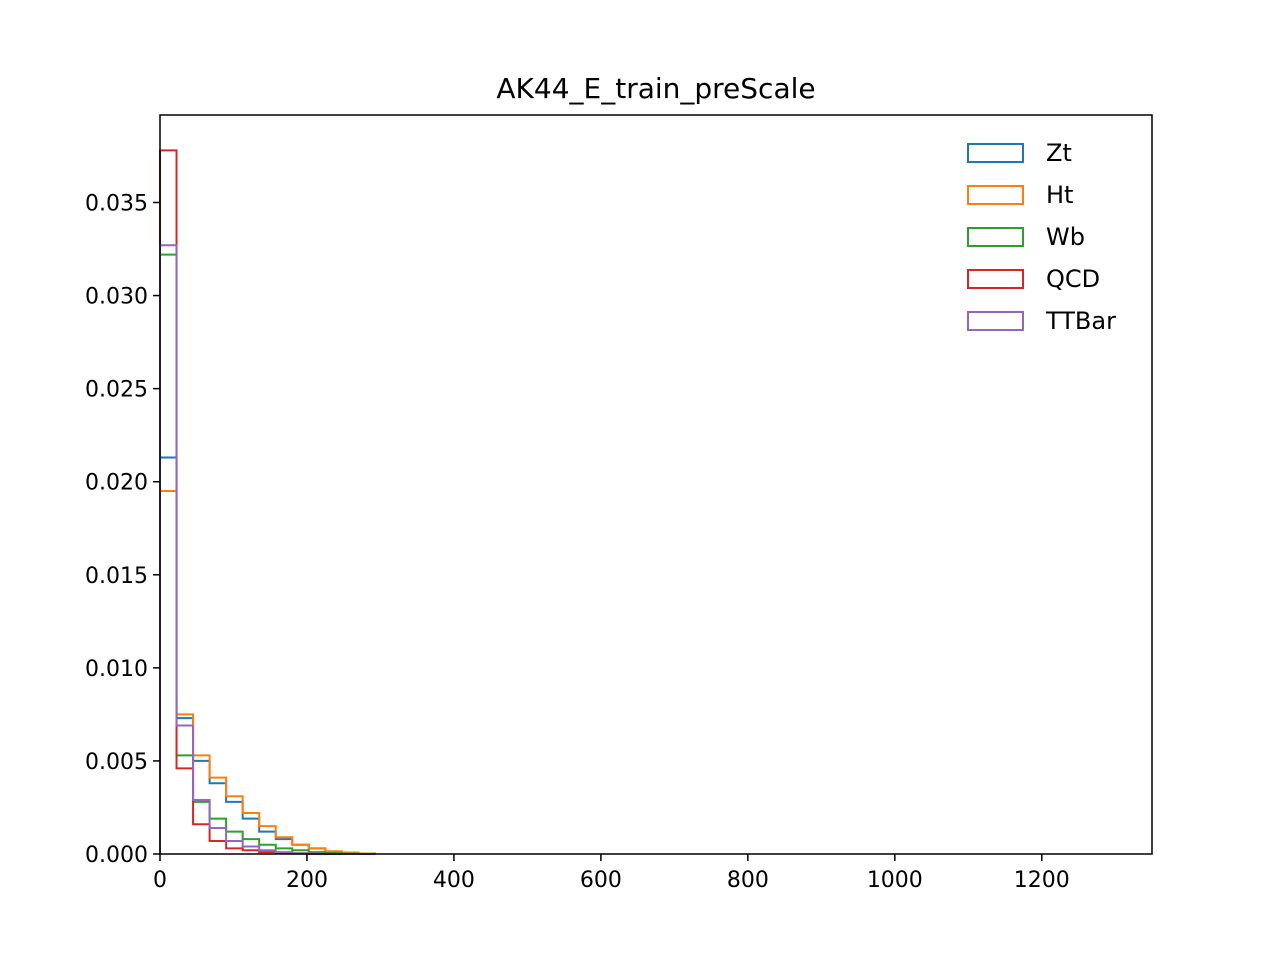 This screenshot has height=960, width=1280. What do you see at coordinates (995, 237) in the screenshot?
I see `legend-swatch-wb` at bounding box center [995, 237].